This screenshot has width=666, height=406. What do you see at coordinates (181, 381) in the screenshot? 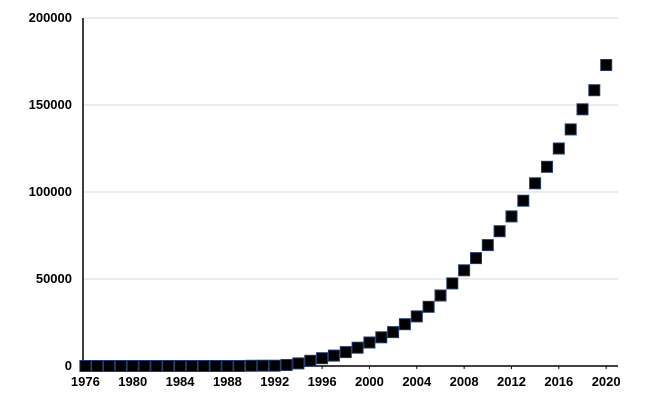
I see `x-tick-label: 1984` at bounding box center [181, 381].